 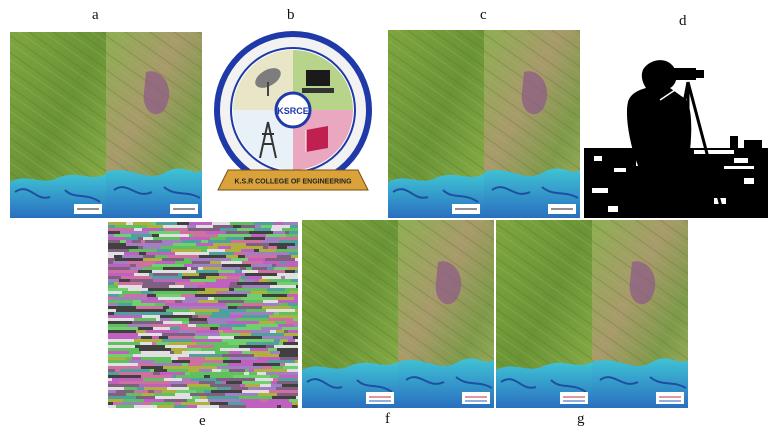 What do you see at coordinates (316, 139) in the screenshot?
I see `book-icon` at bounding box center [316, 139].